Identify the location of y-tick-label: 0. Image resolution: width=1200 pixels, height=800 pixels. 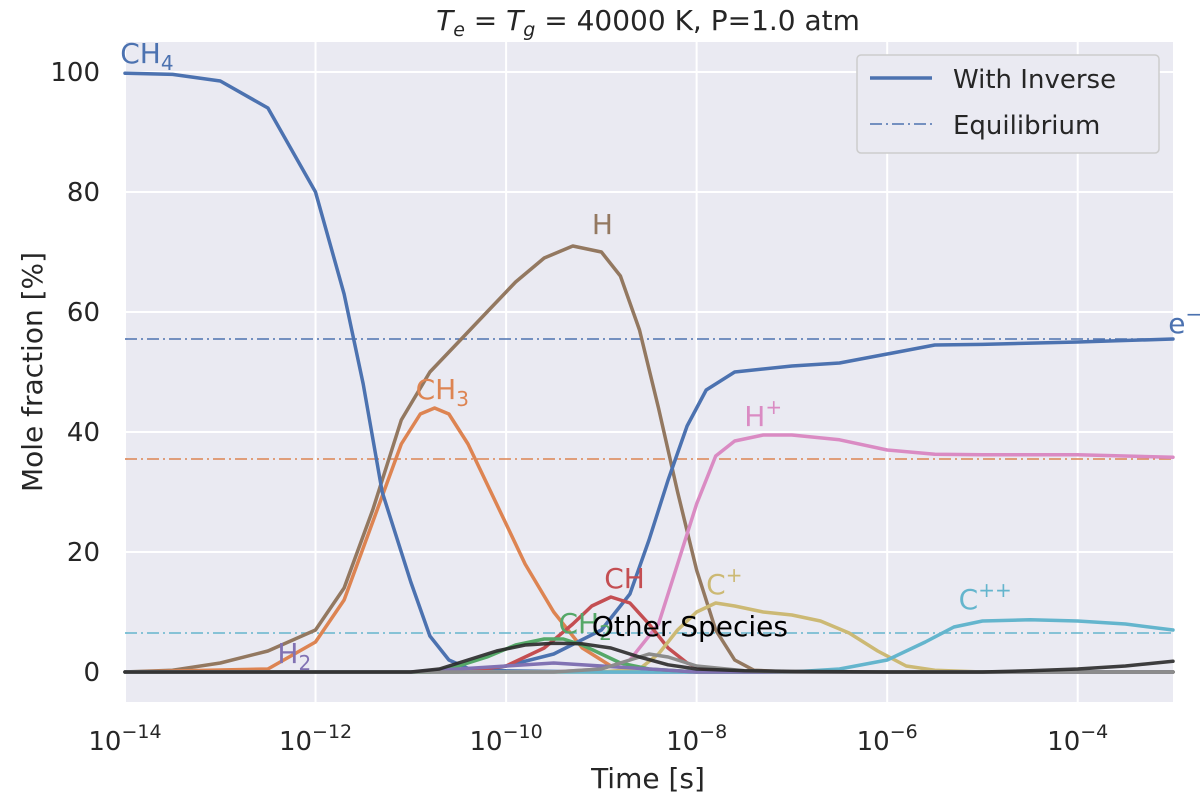
(91, 673).